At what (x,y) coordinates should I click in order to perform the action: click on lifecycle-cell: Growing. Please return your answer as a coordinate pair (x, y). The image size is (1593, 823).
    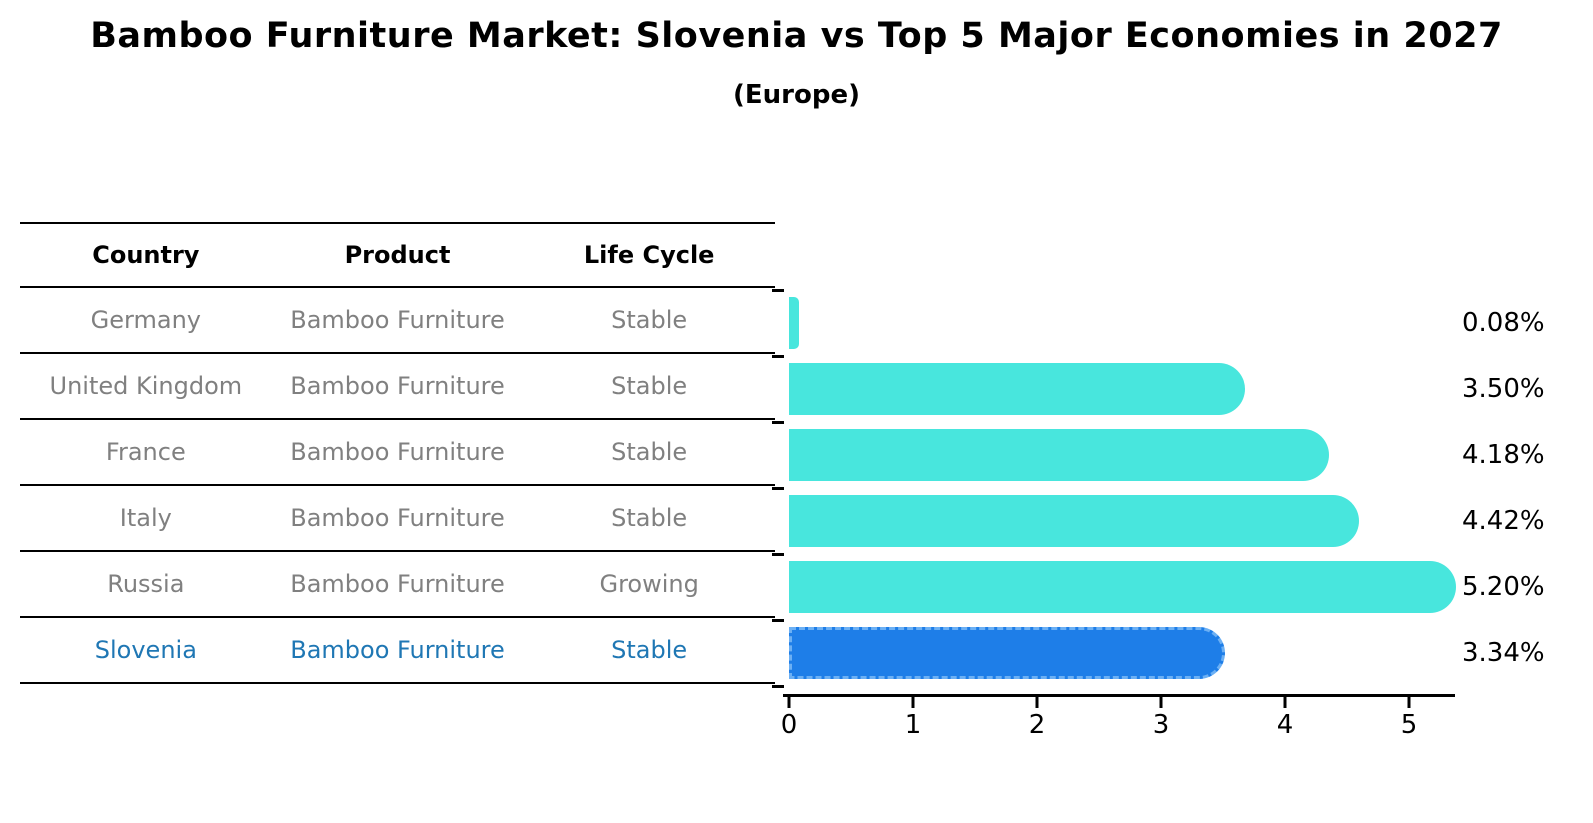
    Looking at the image, I should click on (649, 584).